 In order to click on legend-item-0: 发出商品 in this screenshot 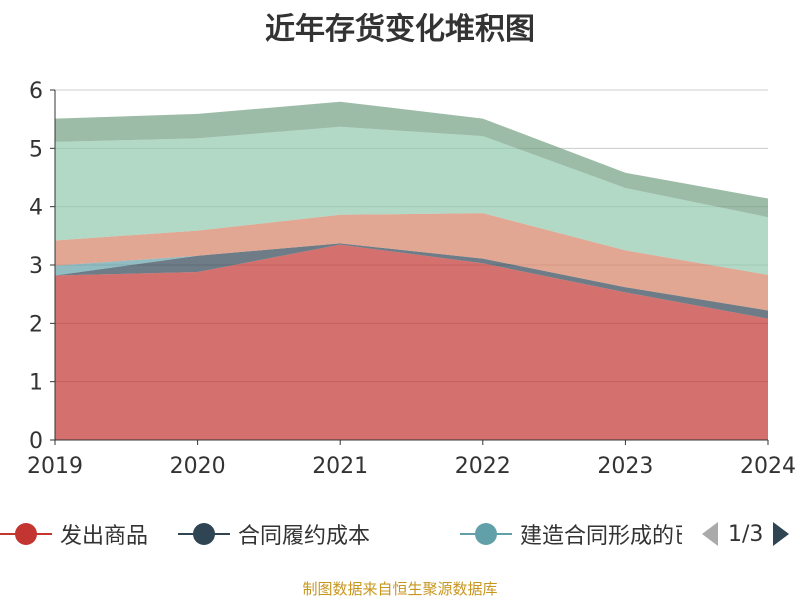, I will do `click(74, 534)`.